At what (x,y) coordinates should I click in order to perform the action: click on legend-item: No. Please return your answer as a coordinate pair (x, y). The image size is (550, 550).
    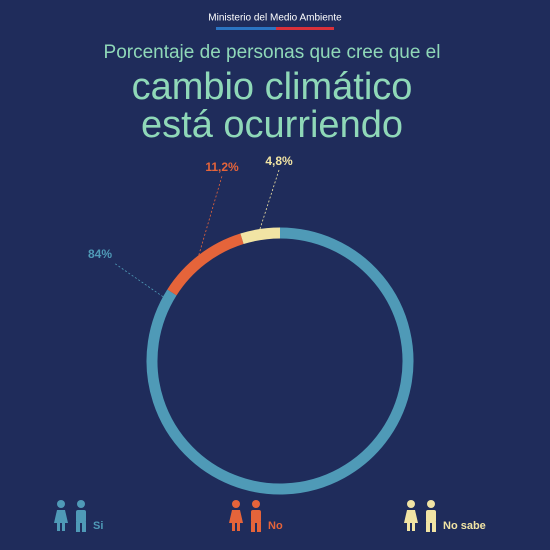
    Looking at the image, I should click on (256, 516).